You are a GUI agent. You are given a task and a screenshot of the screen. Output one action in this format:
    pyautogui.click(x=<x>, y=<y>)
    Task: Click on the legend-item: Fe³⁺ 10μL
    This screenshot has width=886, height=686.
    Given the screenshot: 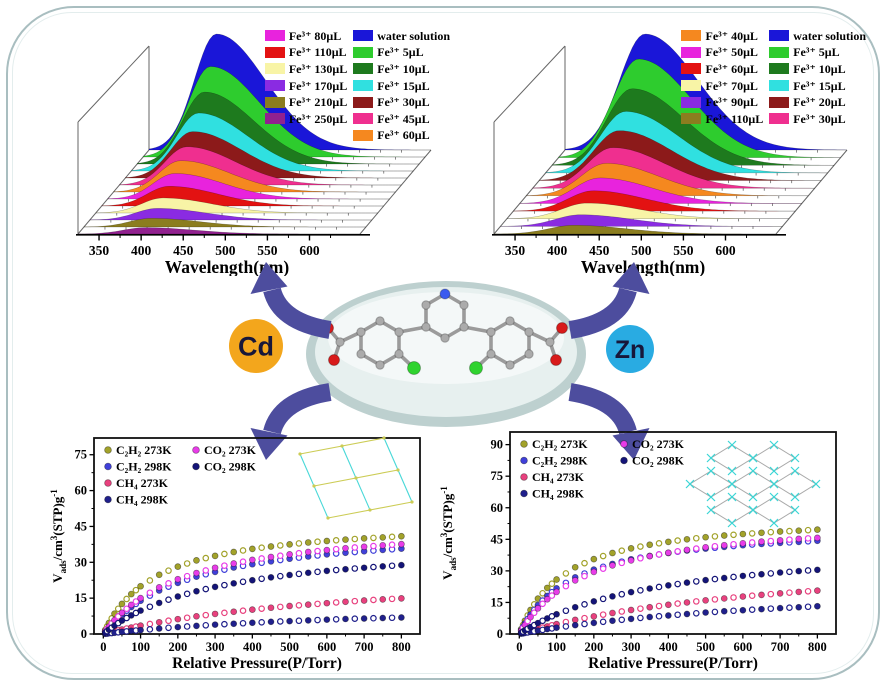 What is the action you would take?
    pyautogui.click(x=401, y=69)
    